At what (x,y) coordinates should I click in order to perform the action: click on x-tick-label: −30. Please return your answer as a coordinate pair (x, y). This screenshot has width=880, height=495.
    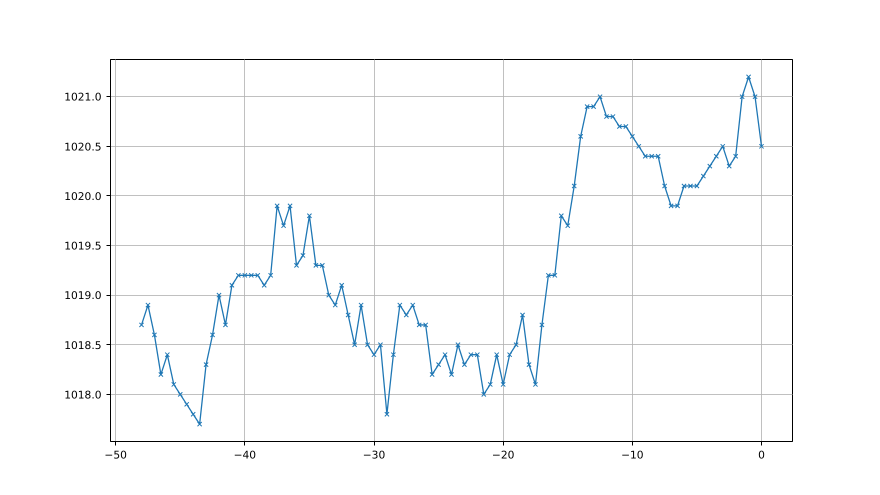
    Looking at the image, I should click on (374, 455).